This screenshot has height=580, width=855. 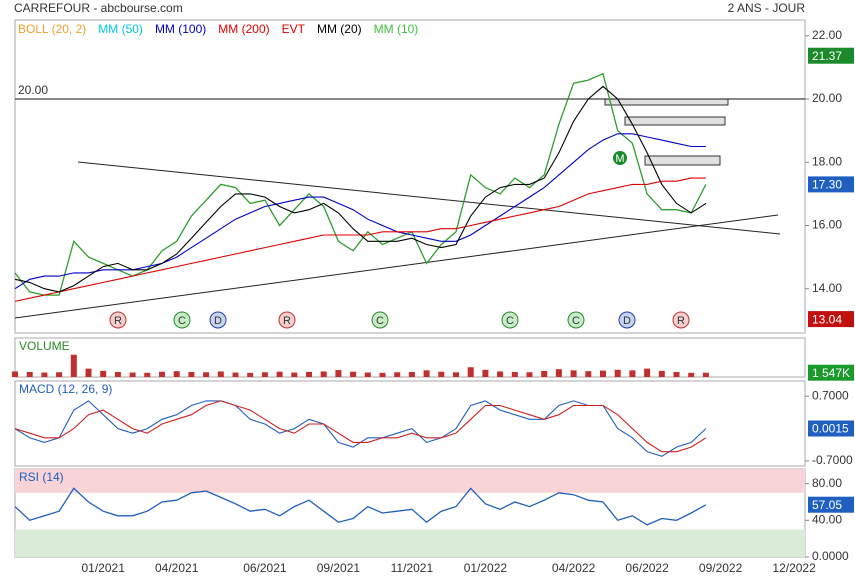 What do you see at coordinates (104, 568) in the screenshot?
I see `x-tick-label: 01/2021` at bounding box center [104, 568].